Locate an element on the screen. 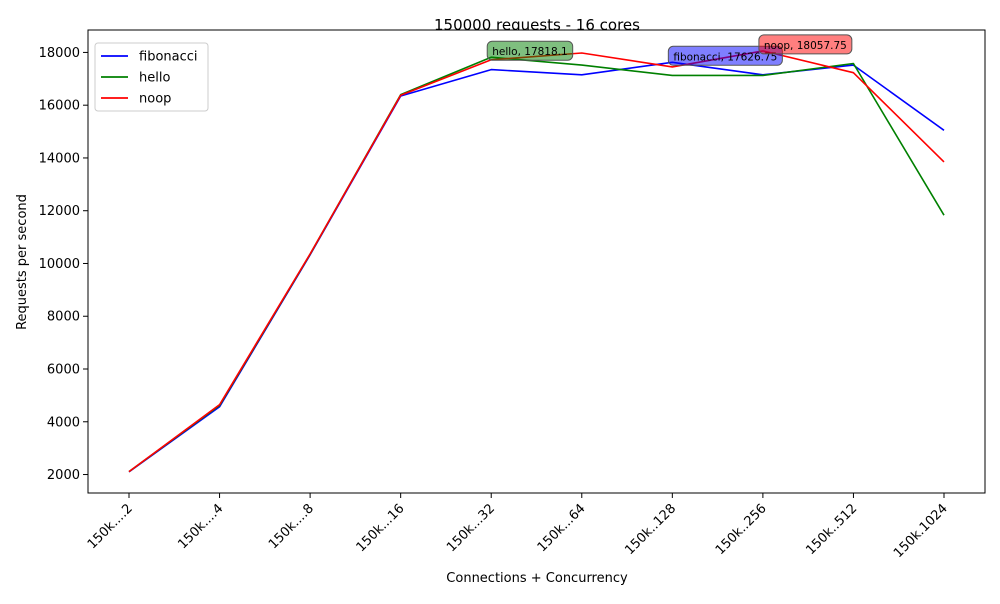  annotation-hello: hello, 17818.1 is located at coordinates (530, 50).